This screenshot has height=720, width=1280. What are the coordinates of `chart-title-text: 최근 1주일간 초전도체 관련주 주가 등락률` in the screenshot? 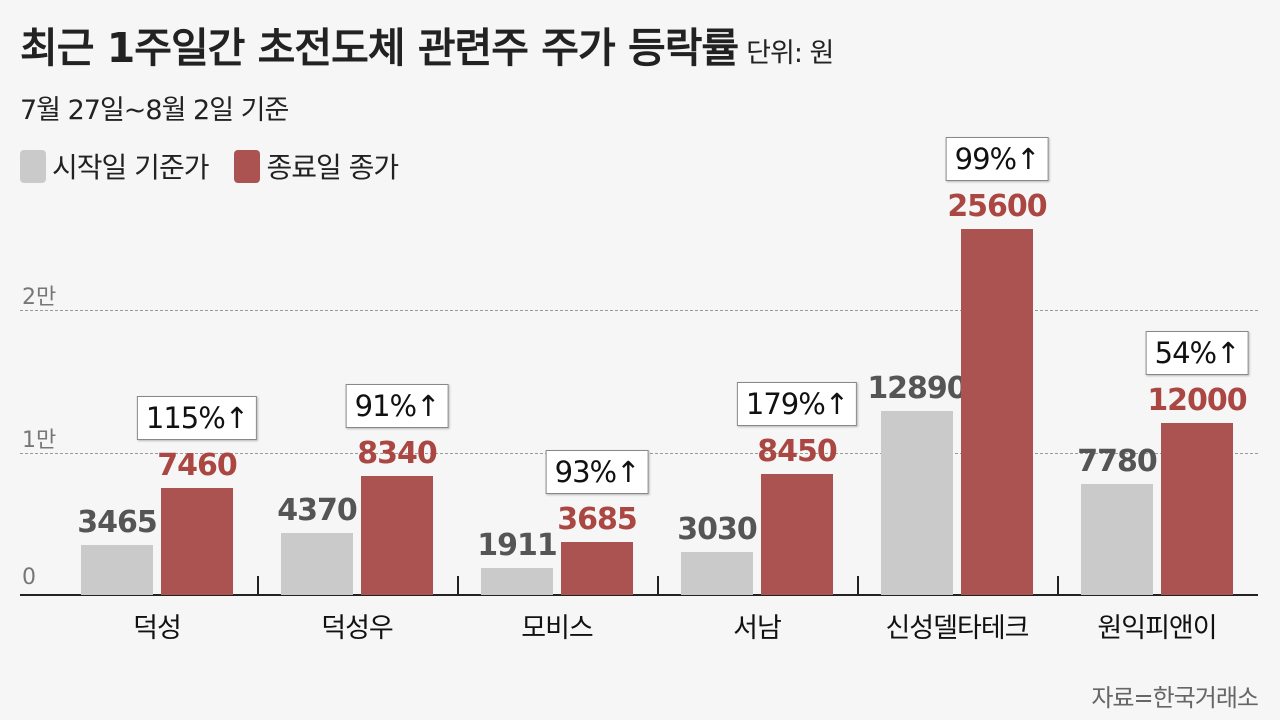 It's located at (379, 48).